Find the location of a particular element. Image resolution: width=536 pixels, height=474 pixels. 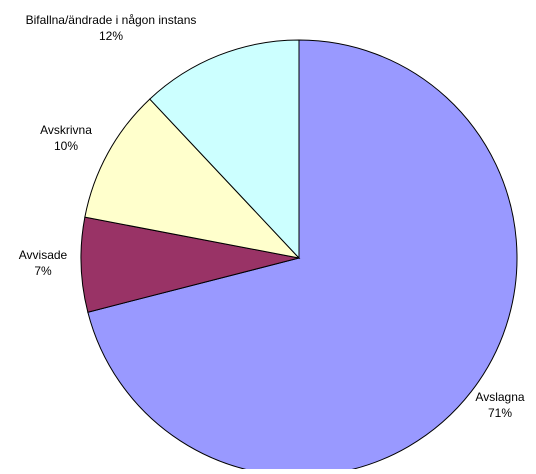

slice-percent-label: 7% is located at coordinates (43, 271).